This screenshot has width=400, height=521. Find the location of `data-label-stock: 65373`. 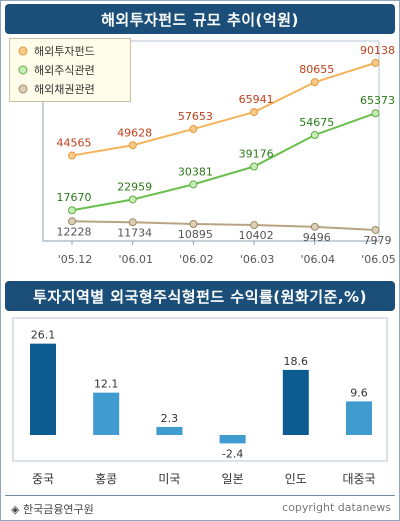

data-label-stock: 65373 is located at coordinates (377, 100).